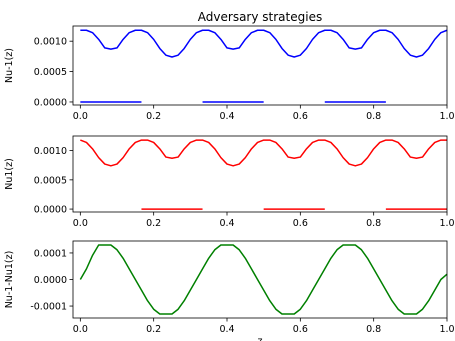 This screenshot has width=455, height=341. Describe the element at coordinates (260, 17) in the screenshot. I see `chart-title: Adversary strategies` at that location.